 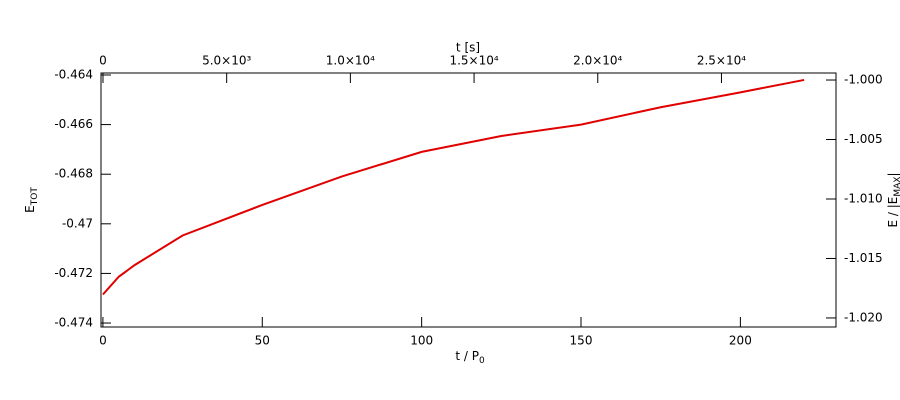 I want to click on y-axis-label: ETOT, so click(x=31, y=200).